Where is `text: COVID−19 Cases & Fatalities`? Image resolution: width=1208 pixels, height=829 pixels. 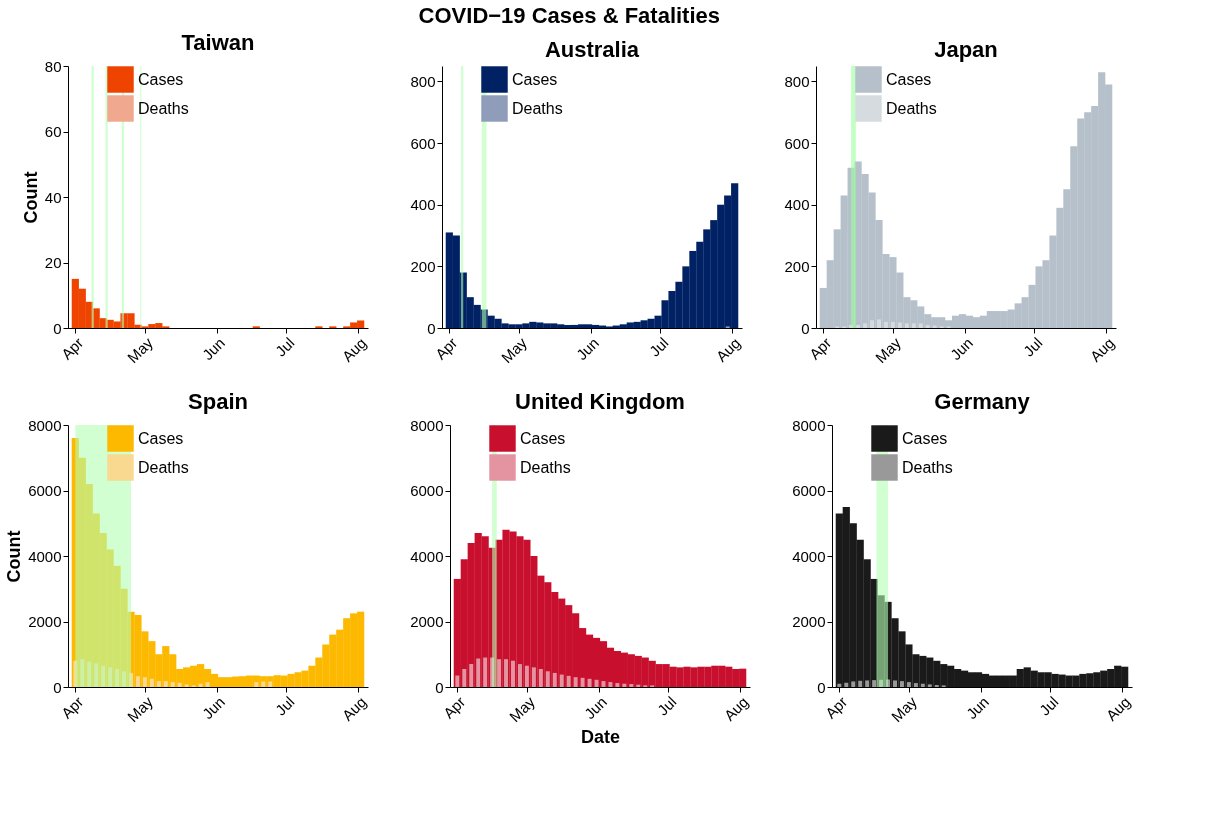 text: COVID−19 Cases & Fatalities is located at coordinates (569, 15).